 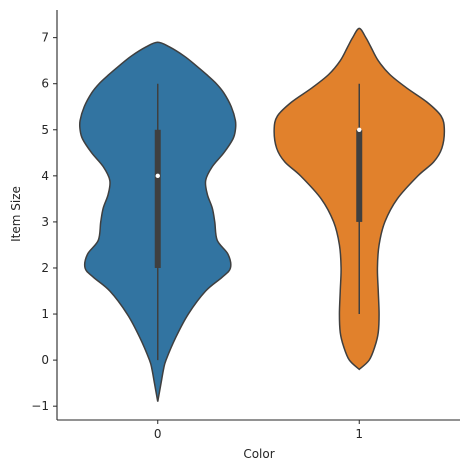 I want to click on x-axis-label: Color, so click(x=258, y=454).